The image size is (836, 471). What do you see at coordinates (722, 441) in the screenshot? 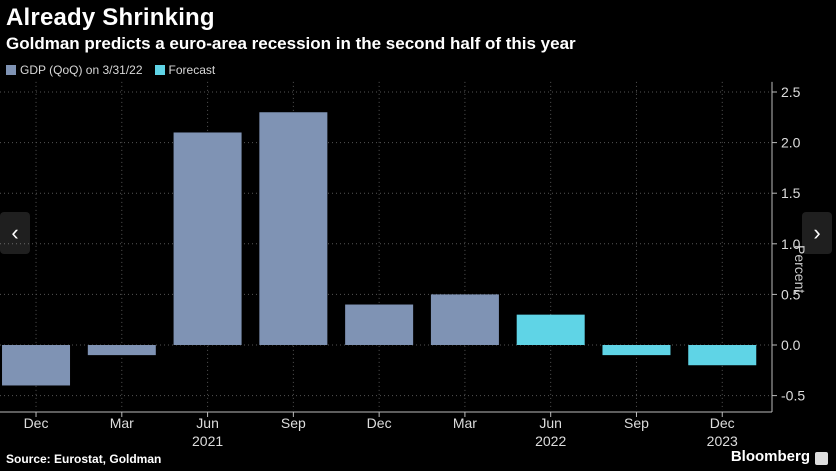
I see `x-year-label: 2023` at bounding box center [722, 441].